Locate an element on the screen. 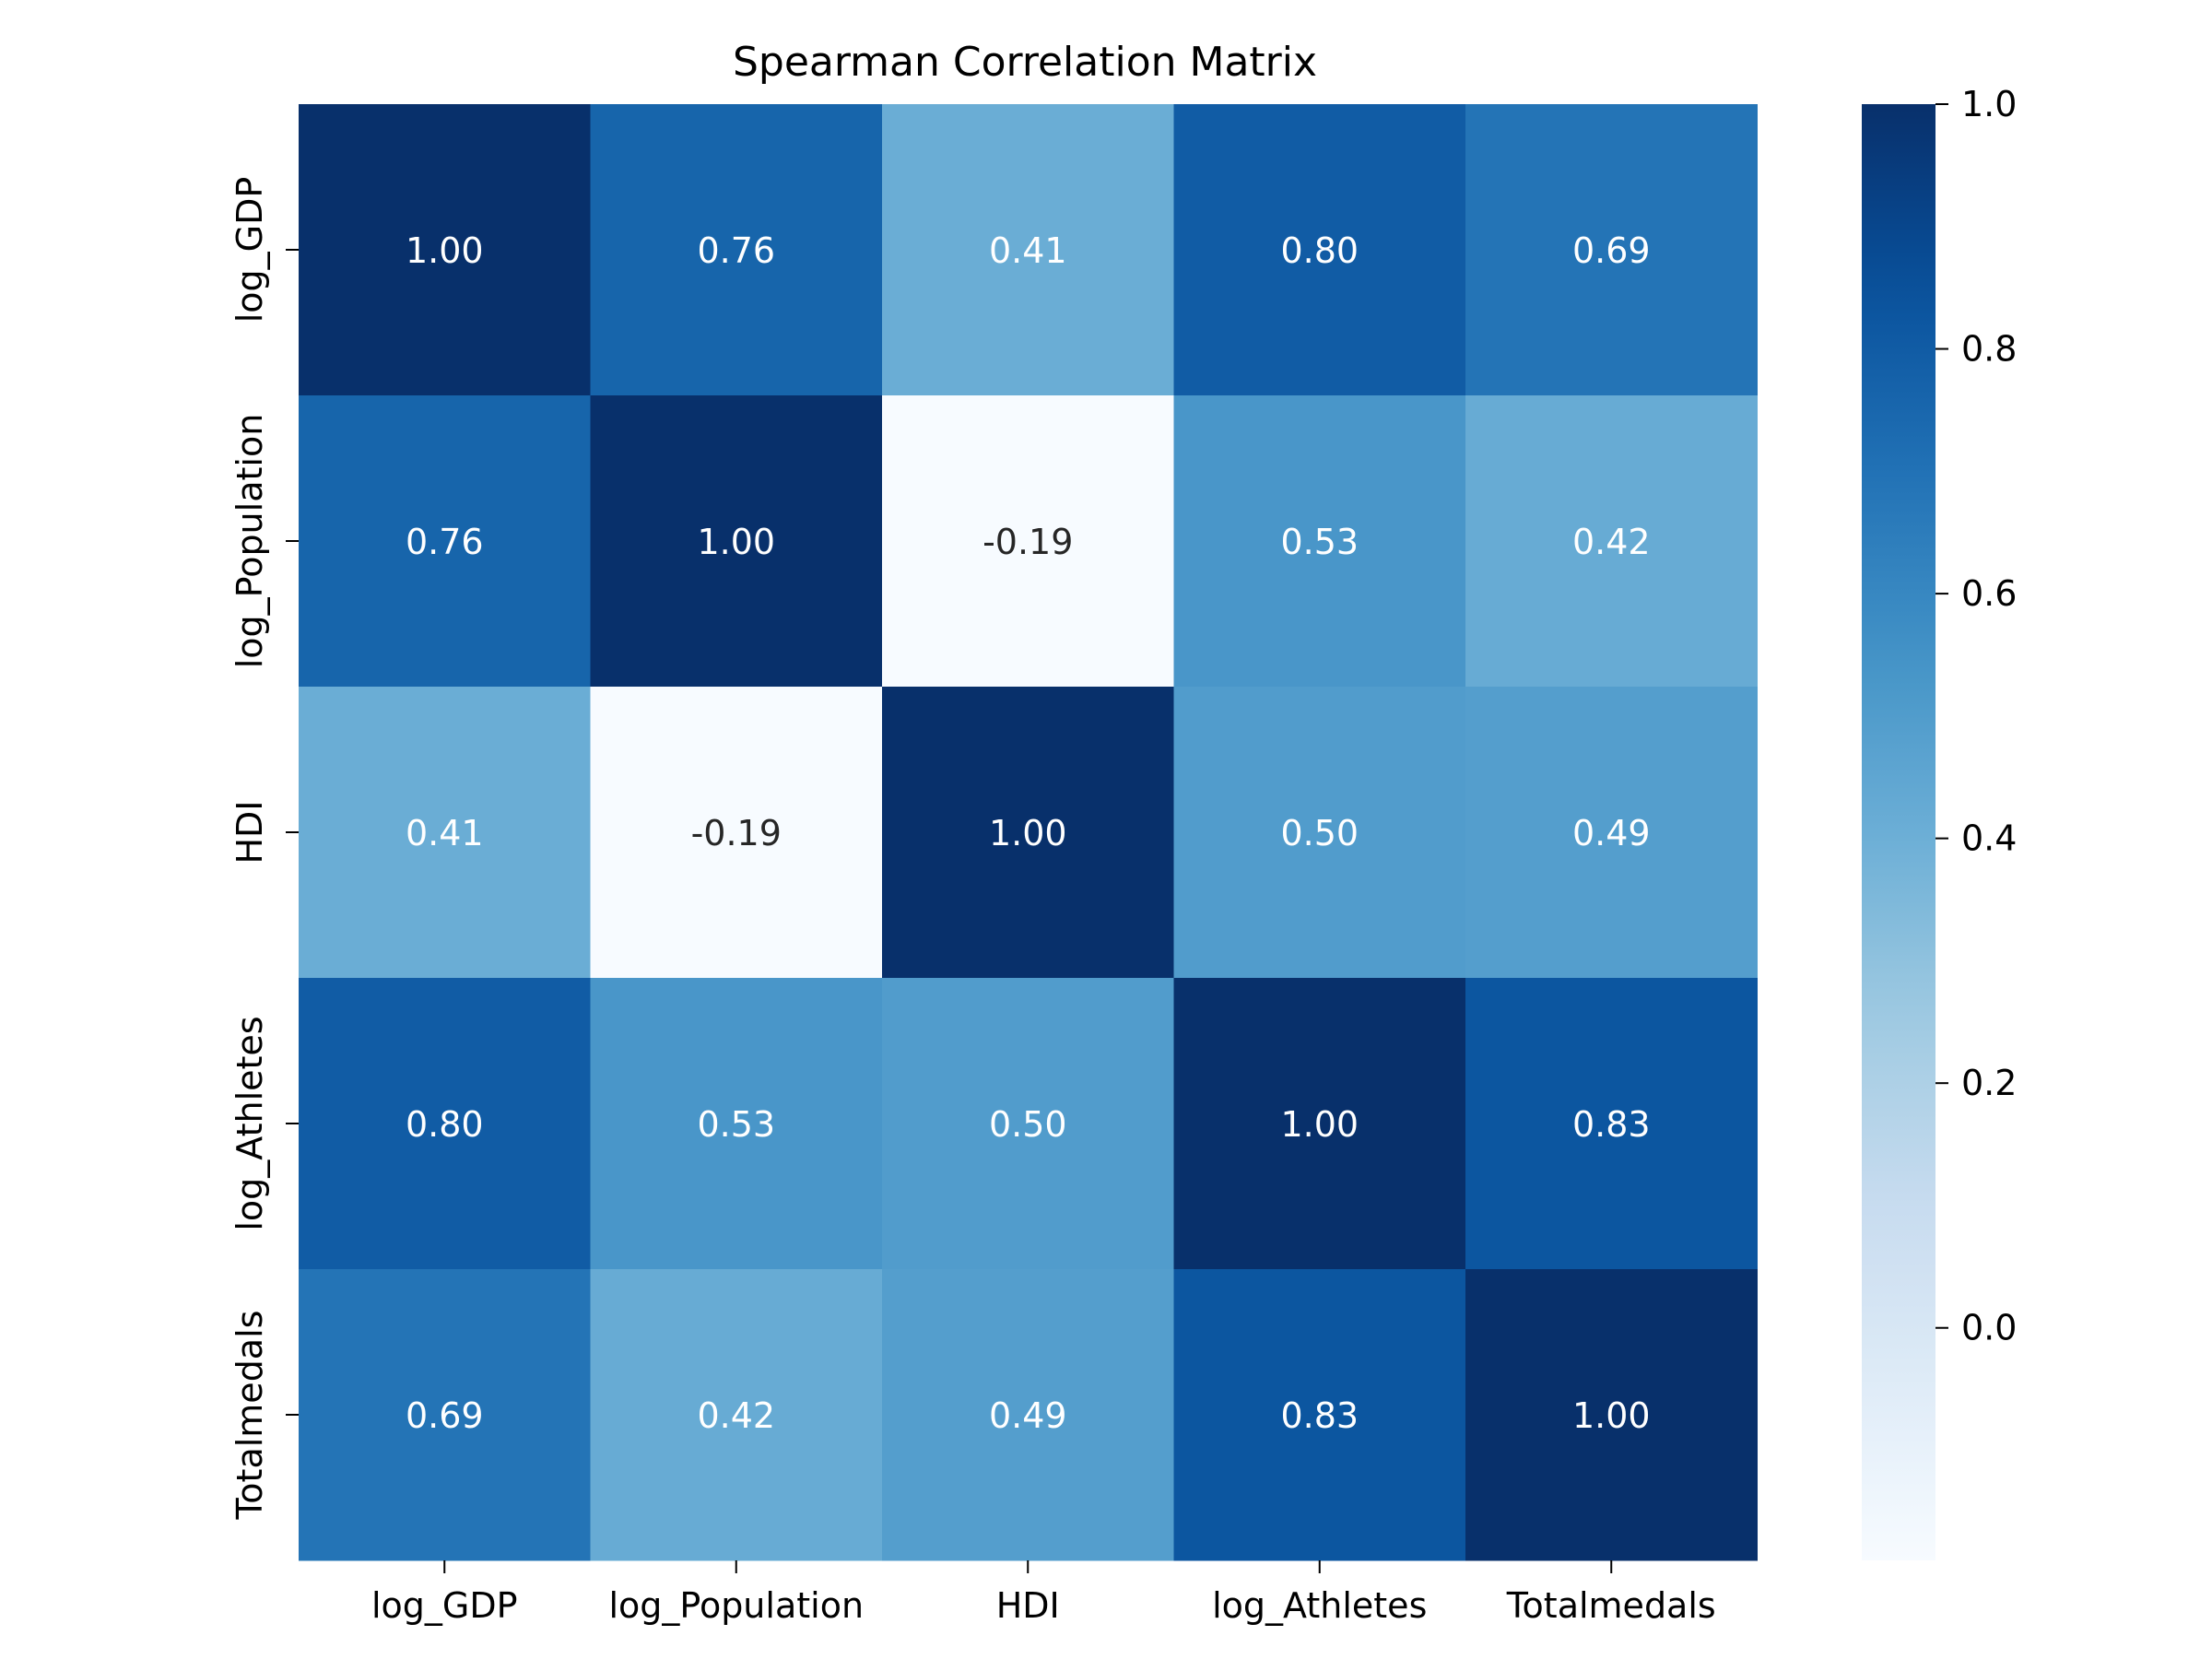 The width and height of the screenshot is (2212, 1659). colorbar-tick-label: 0.2 is located at coordinates (1989, 1083).